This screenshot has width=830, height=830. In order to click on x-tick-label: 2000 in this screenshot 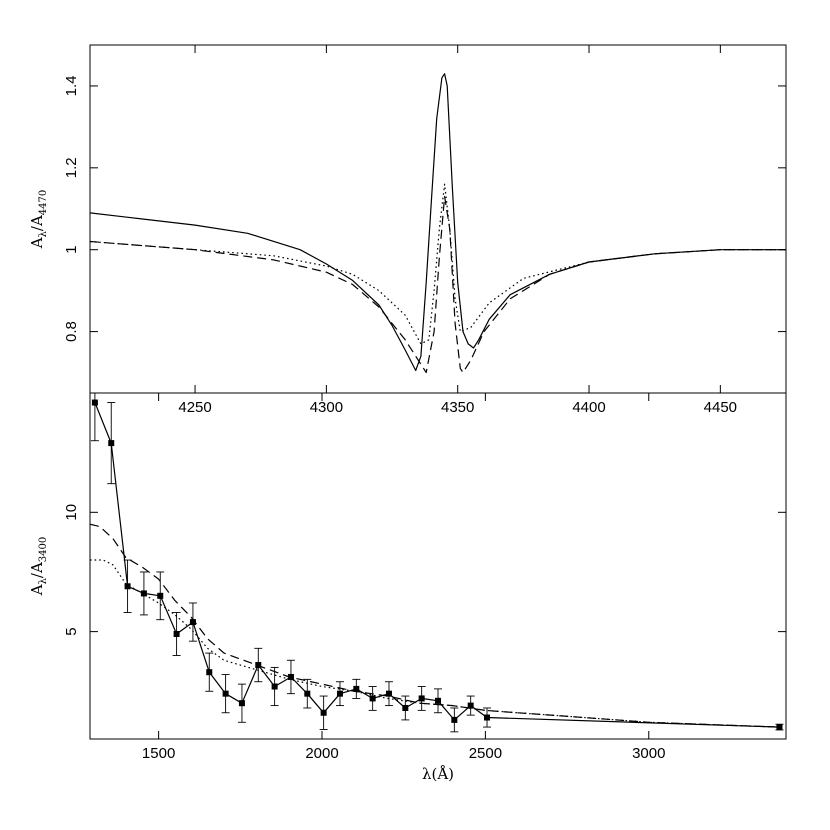, I will do `click(321, 753)`.